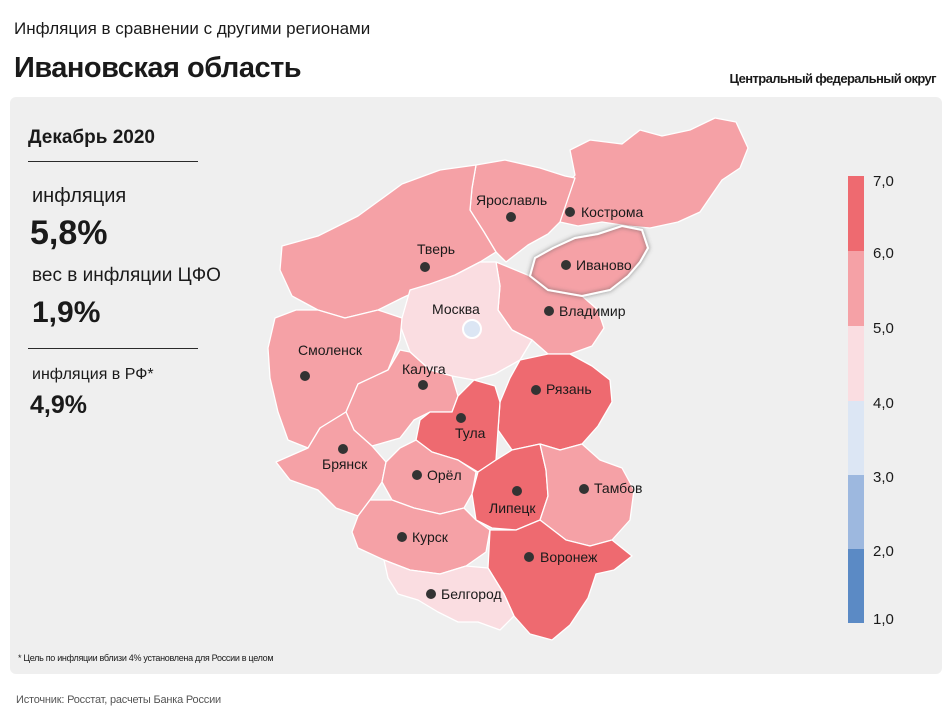 Image resolution: width=950 pixels, height=712 pixels. I want to click on inflation-label: инфляция, so click(79, 196).